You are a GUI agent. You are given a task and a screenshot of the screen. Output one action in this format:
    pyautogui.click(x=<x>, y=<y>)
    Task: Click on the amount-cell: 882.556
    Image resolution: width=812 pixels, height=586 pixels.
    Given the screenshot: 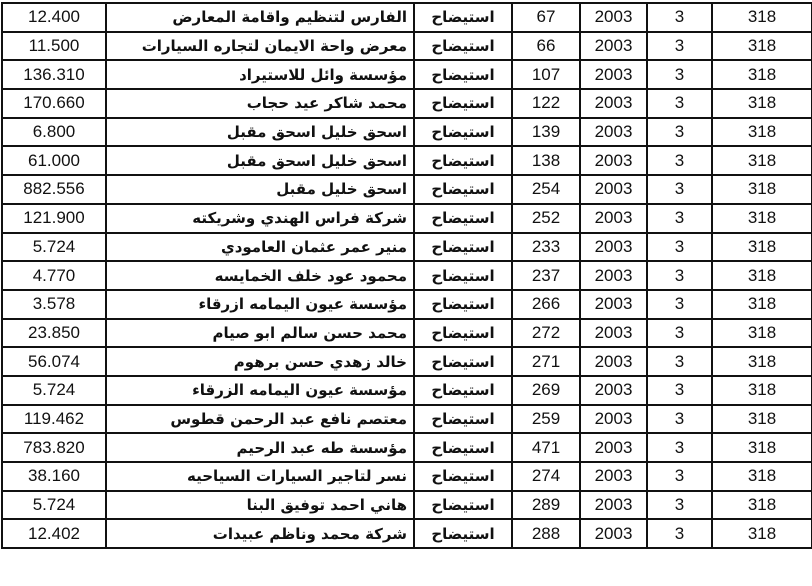 What is the action you would take?
    pyautogui.click(x=54, y=189)
    